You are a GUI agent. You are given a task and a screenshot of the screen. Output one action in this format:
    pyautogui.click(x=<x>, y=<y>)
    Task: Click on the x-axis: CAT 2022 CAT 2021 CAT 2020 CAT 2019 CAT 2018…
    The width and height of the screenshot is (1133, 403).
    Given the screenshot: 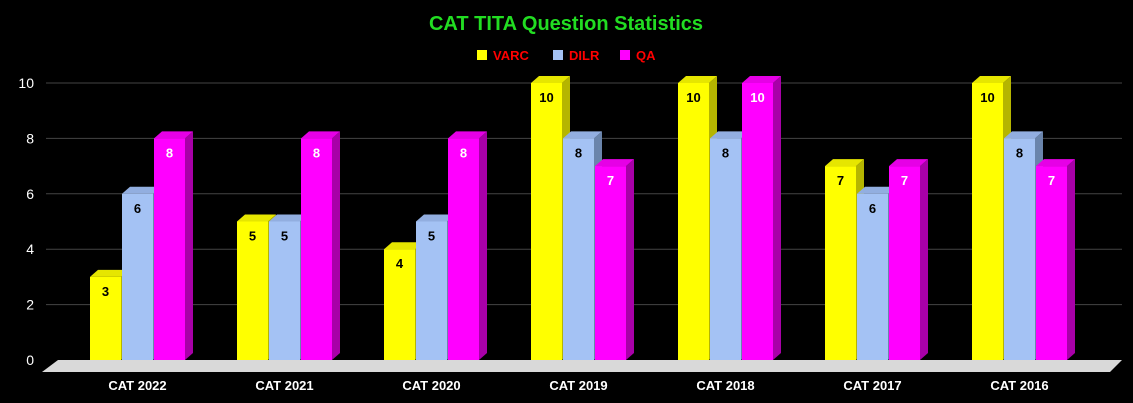 What is the action you would take?
    pyautogui.click(x=578, y=385)
    